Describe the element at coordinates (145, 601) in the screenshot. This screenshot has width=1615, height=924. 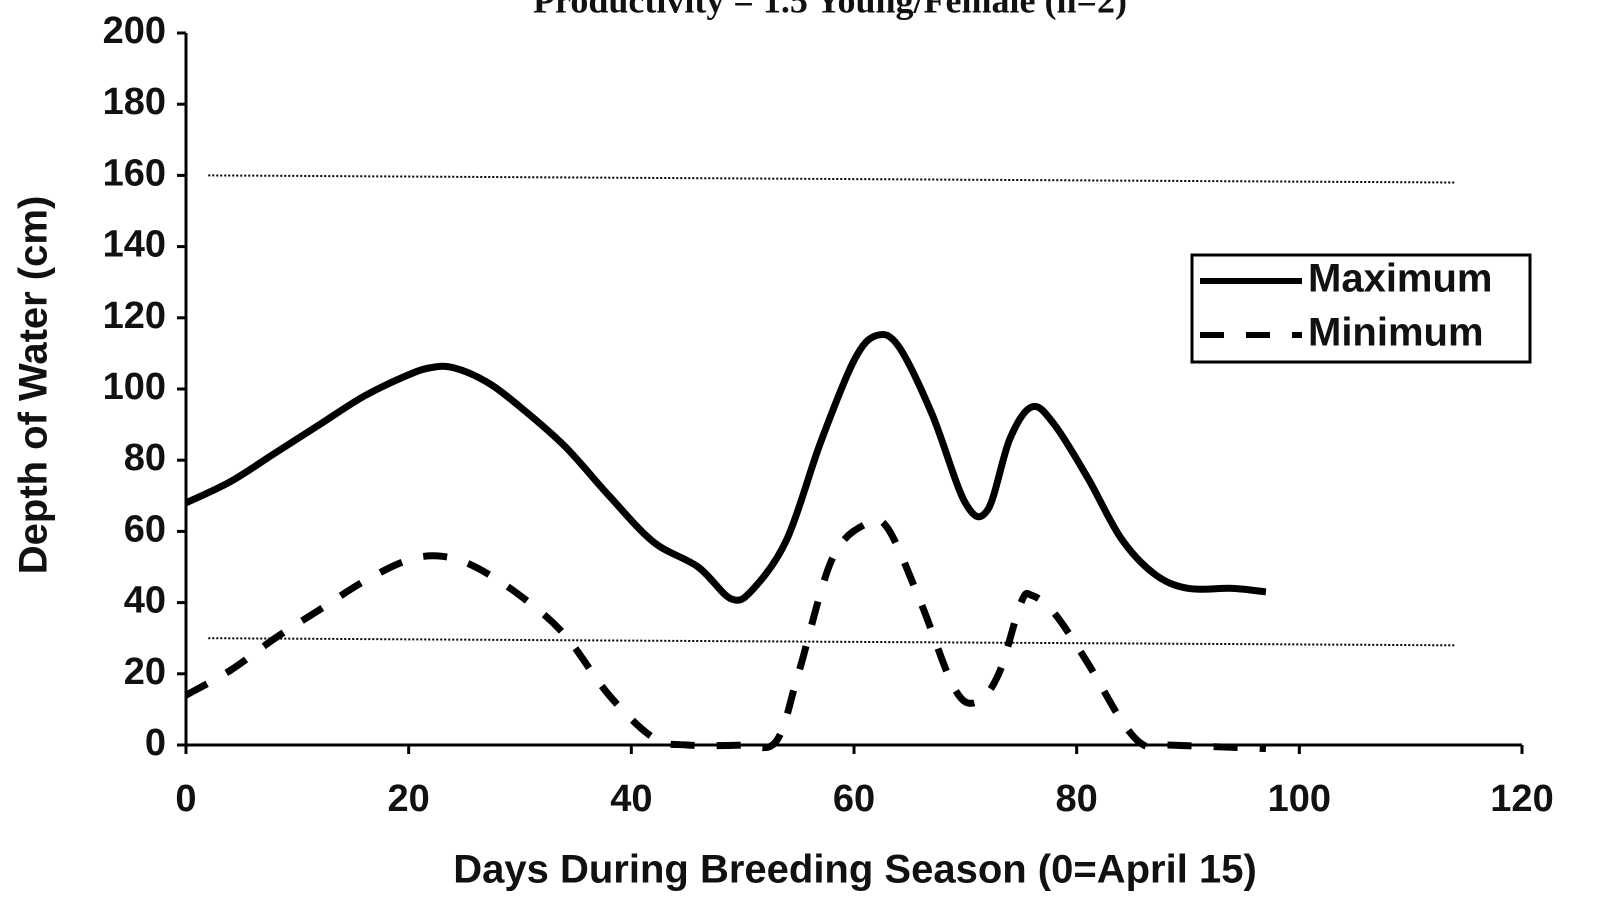
I see `y-tick-label: 40` at that location.